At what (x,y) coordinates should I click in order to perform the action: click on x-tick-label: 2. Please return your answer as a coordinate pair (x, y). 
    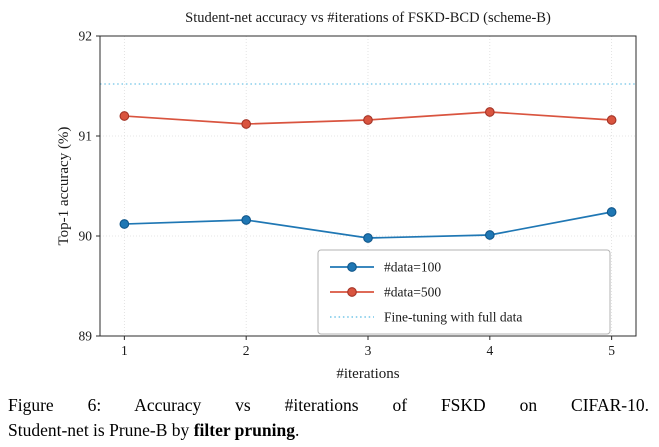
    Looking at the image, I should click on (246, 350).